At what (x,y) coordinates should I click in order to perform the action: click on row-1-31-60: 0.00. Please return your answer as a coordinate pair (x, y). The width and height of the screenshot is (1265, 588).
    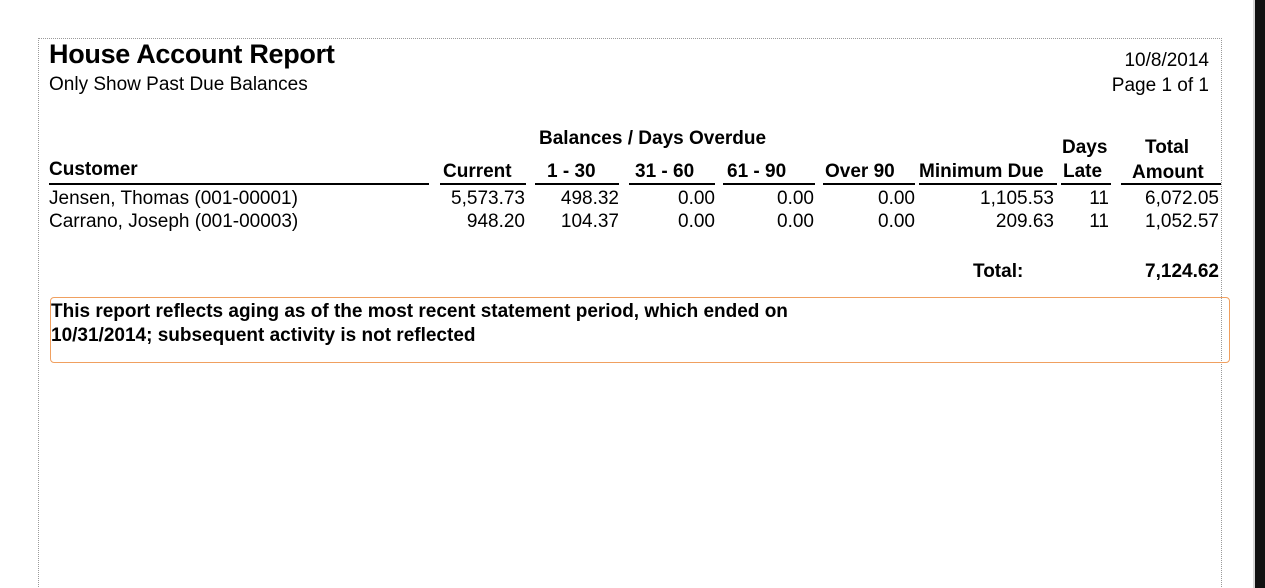
    Looking at the image, I should click on (696, 198).